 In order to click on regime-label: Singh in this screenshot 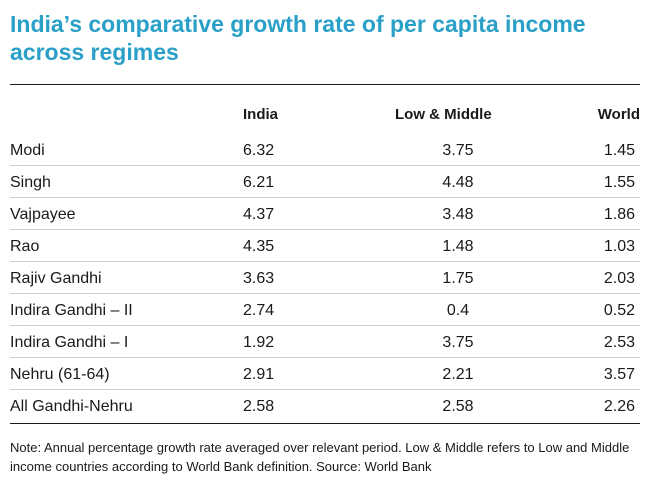, I will do `click(30, 182)`.